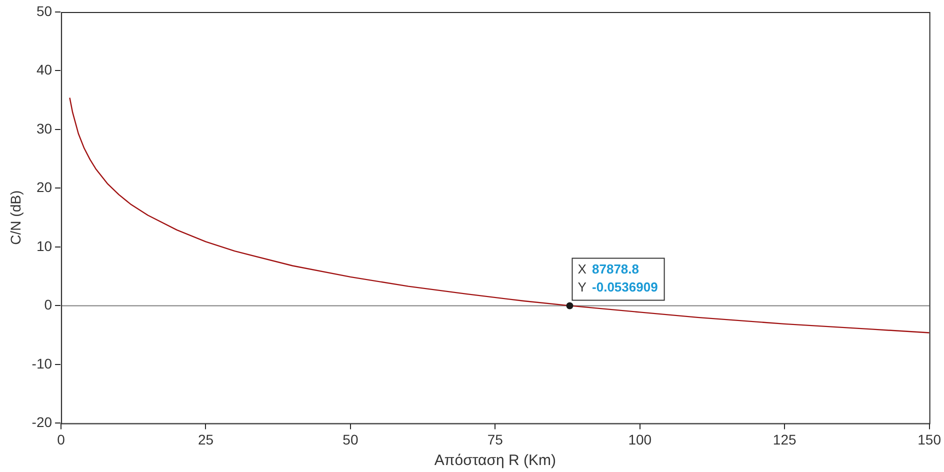 This screenshot has height=472, width=944. What do you see at coordinates (784, 439) in the screenshot?
I see `x-tick-label: 125` at bounding box center [784, 439].